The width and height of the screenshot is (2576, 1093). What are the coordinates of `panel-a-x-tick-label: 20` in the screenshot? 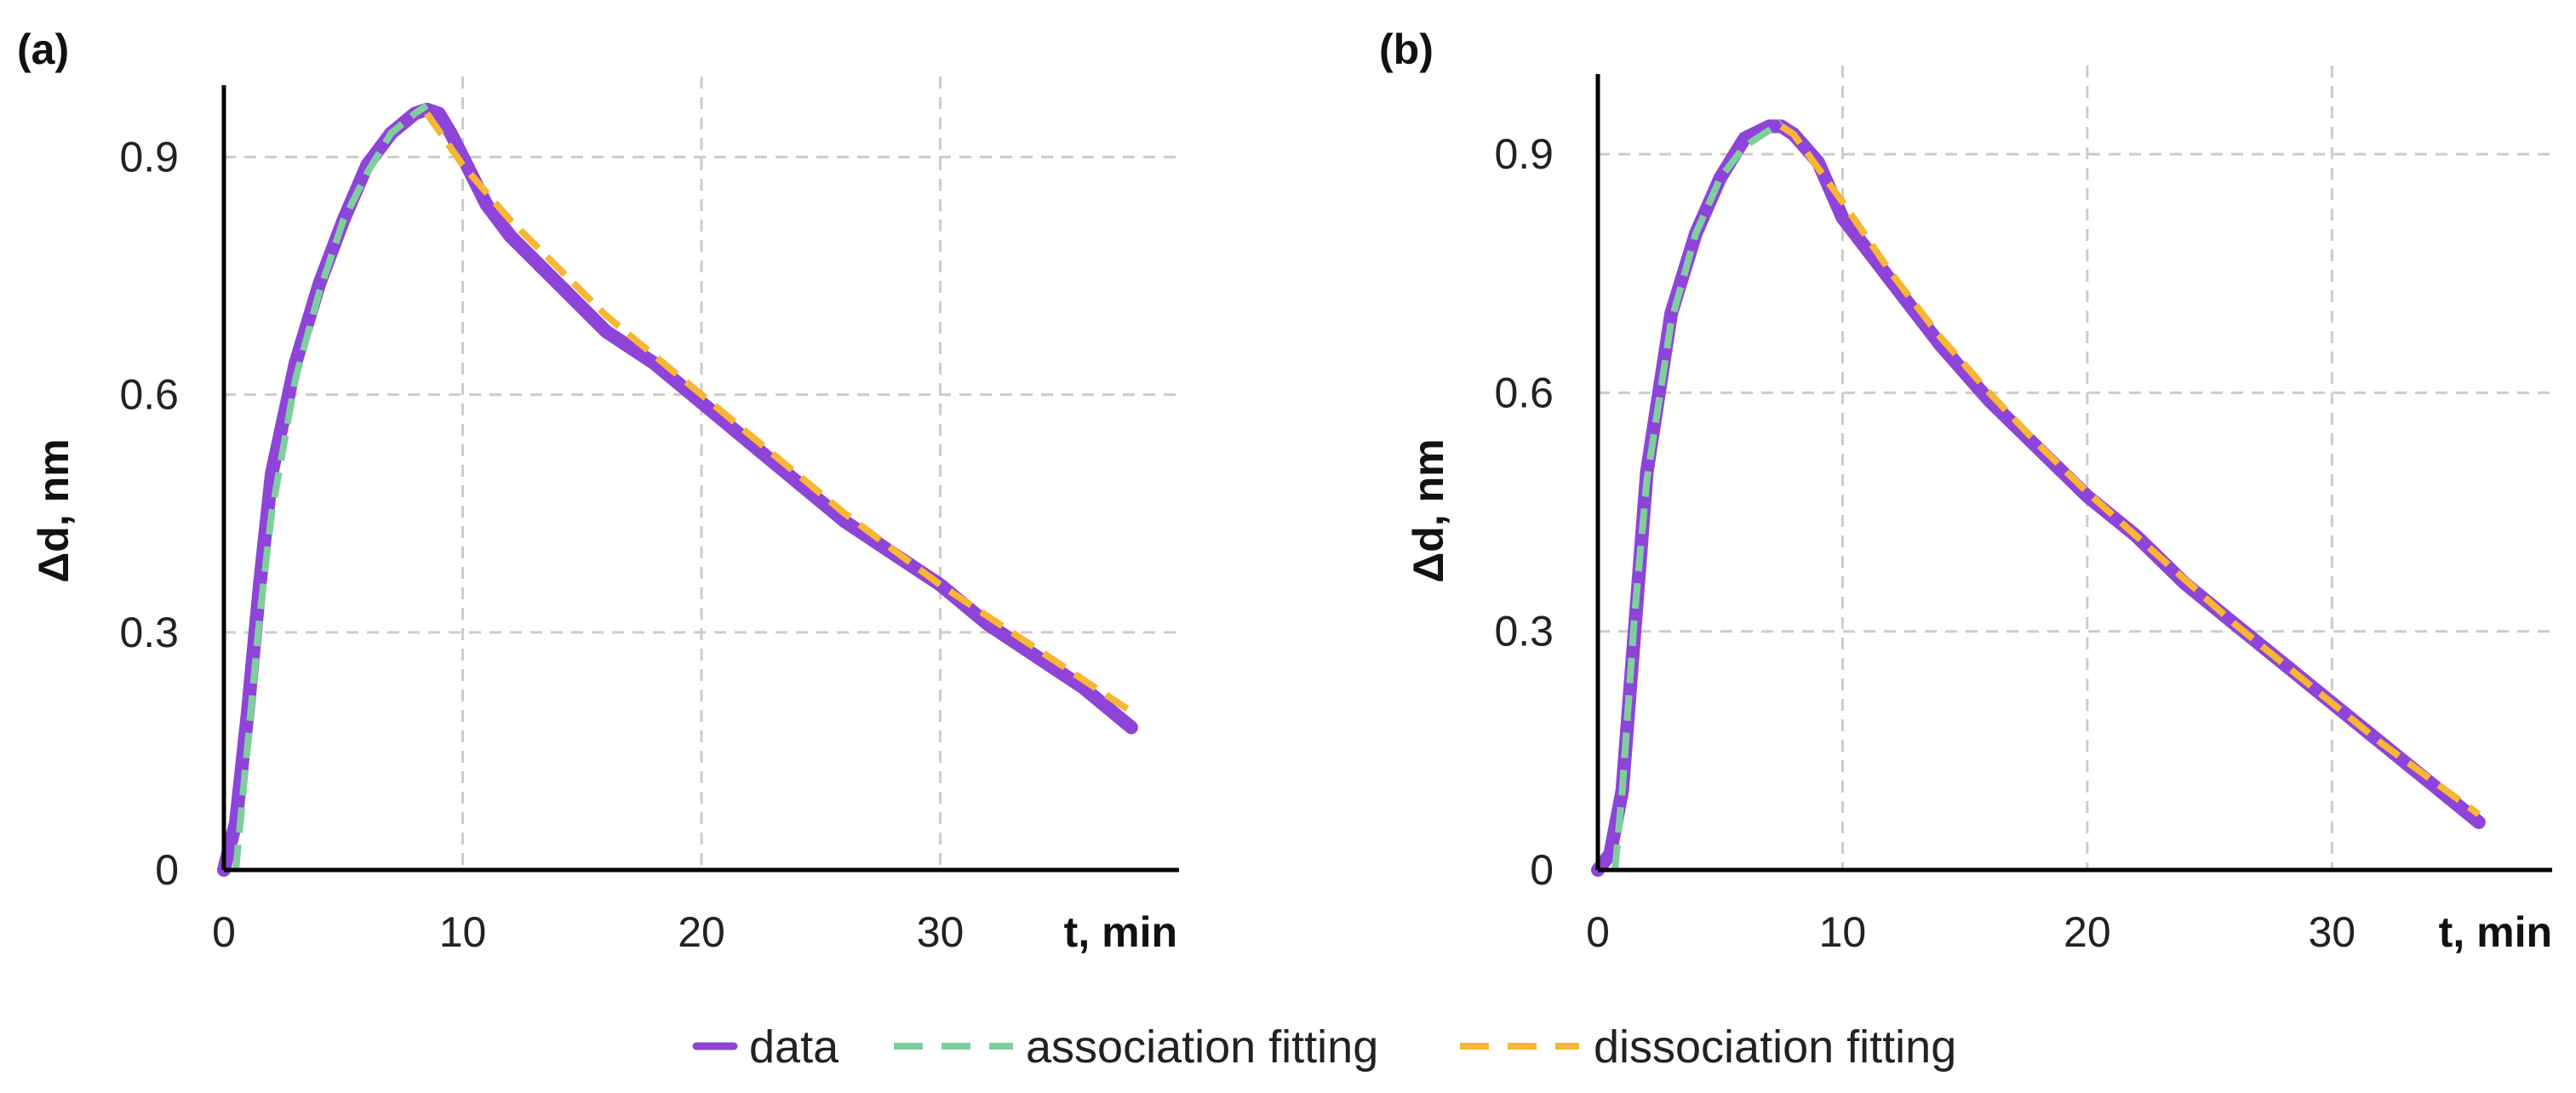 It's located at (701, 932).